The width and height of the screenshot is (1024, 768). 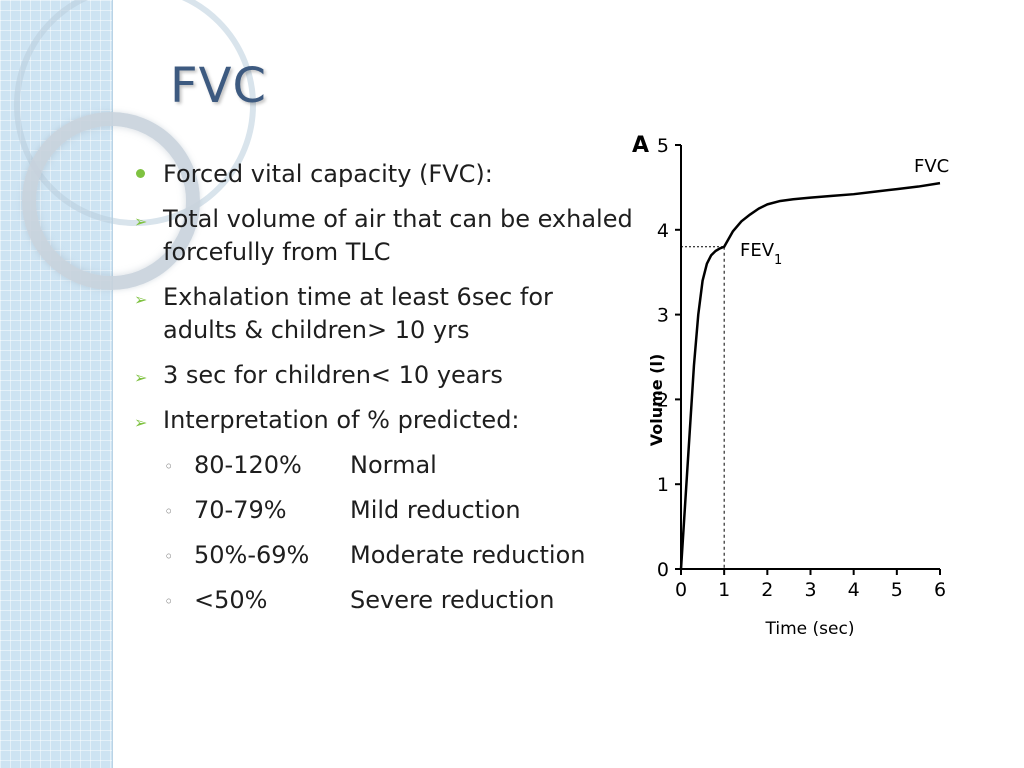 What do you see at coordinates (656, 400) in the screenshot?
I see `y-axis-label: Volume (l)` at bounding box center [656, 400].